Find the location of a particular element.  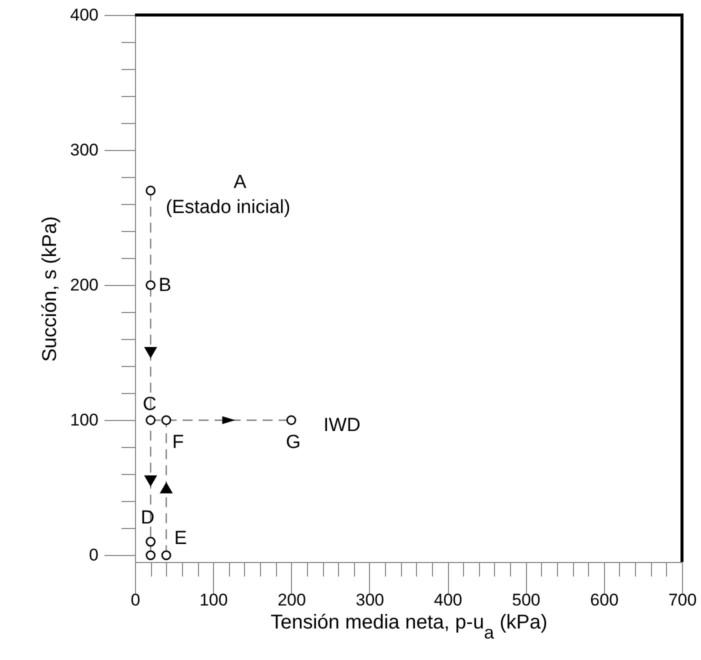

y-tick-label: 300 is located at coordinates (84, 150).